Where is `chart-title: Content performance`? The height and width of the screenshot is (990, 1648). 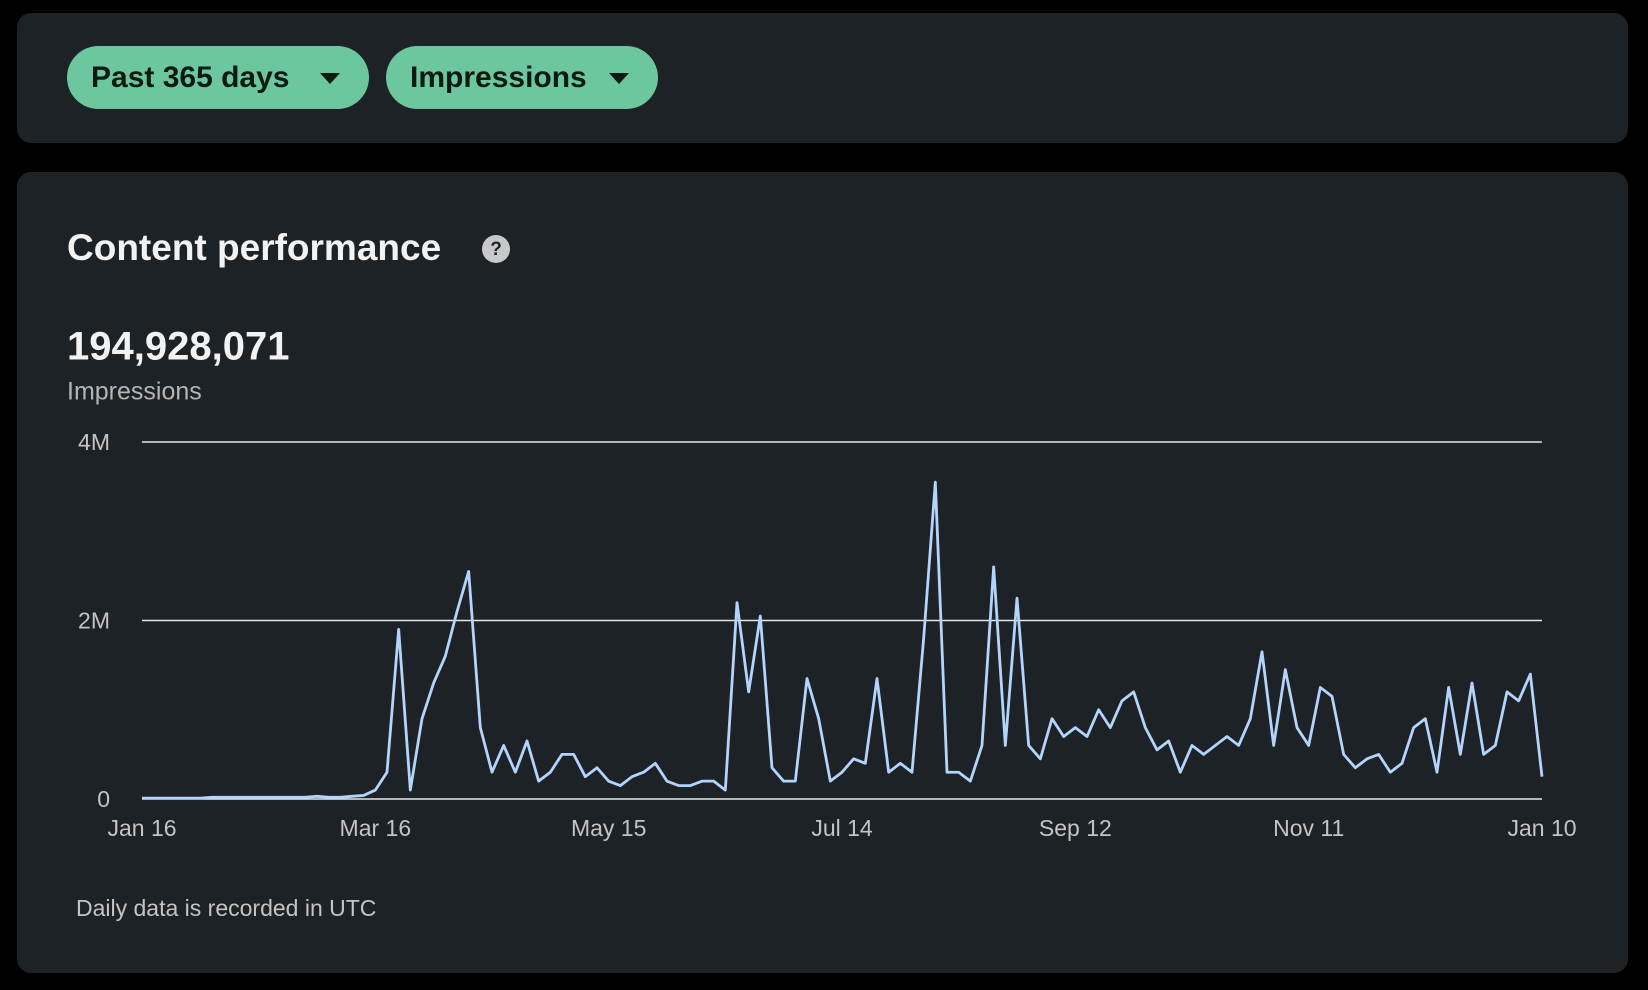
chart-title: Content performance is located at coordinates (254, 247).